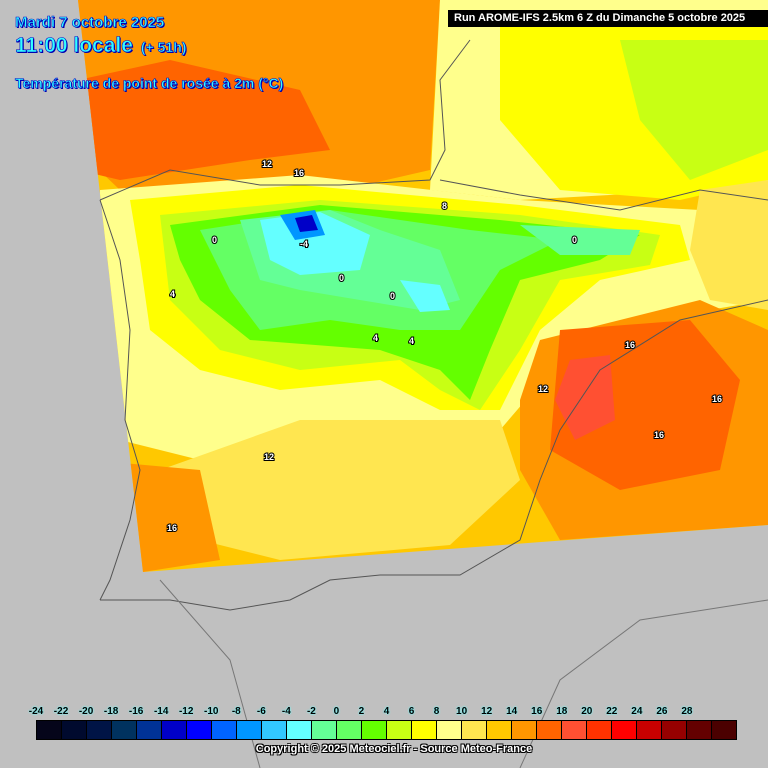  I want to click on color-legend, so click(386, 730).